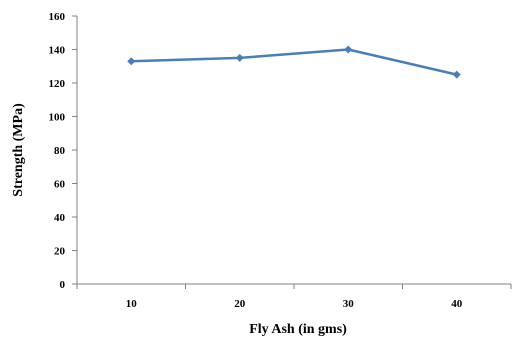 Image resolution: width=513 pixels, height=343 pixels. Describe the element at coordinates (294, 297) in the screenshot. I see `x-axis-ticks: 10 20 30 40` at that location.